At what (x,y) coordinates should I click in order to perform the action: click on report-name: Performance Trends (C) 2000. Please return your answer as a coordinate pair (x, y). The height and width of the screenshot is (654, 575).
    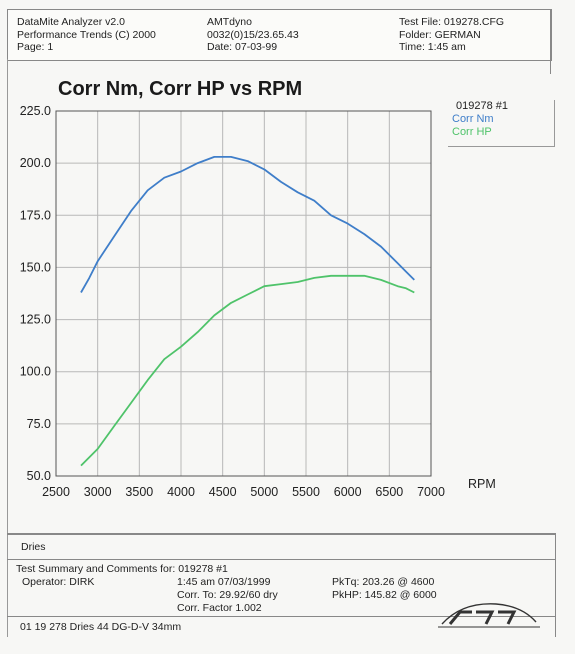
    Looking at the image, I should click on (86, 34).